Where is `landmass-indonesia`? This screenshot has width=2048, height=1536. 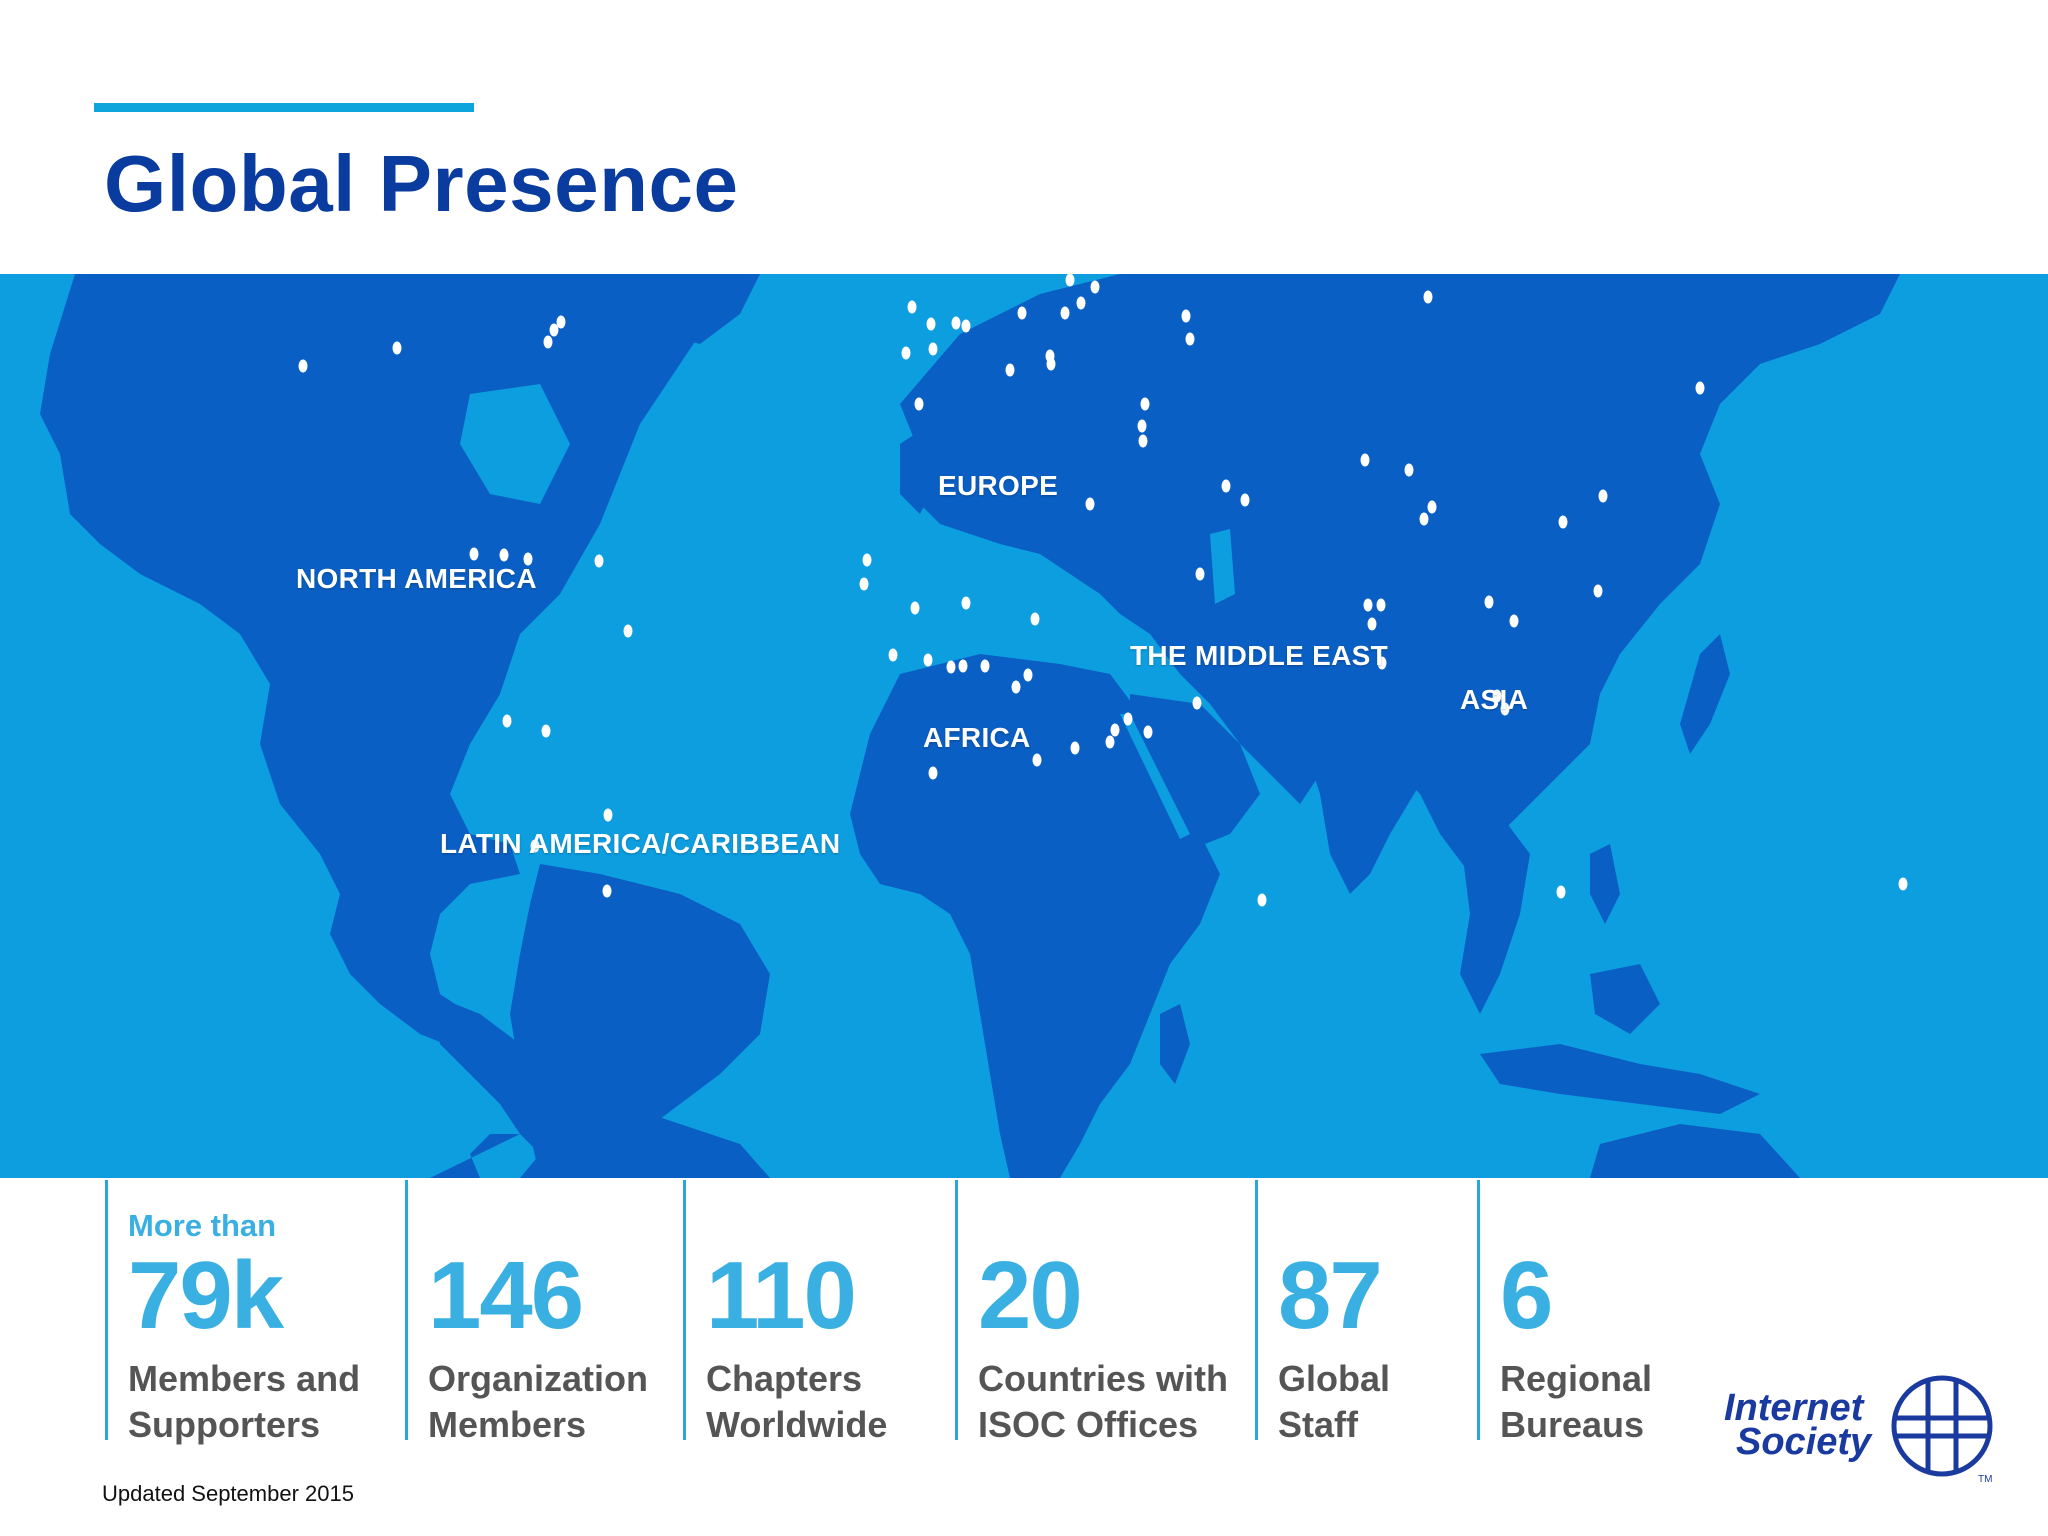 landmass-indonesia is located at coordinates (1620, 1079).